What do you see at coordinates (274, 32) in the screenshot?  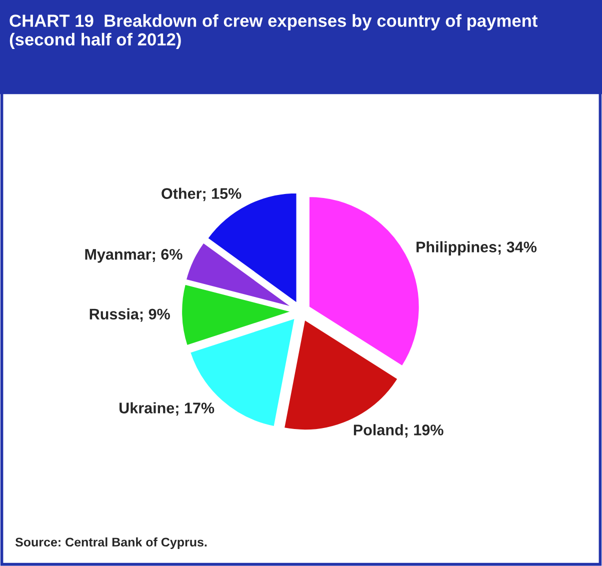 I see `chart-title: CHART 19 Breakdown of crew expenses by country of payment (second half of 2012)` at bounding box center [274, 32].